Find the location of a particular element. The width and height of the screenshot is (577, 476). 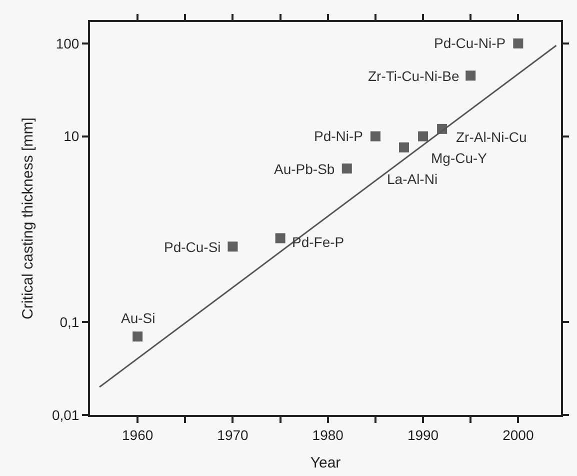

data-label: La-Al-Ni is located at coordinates (412, 179).